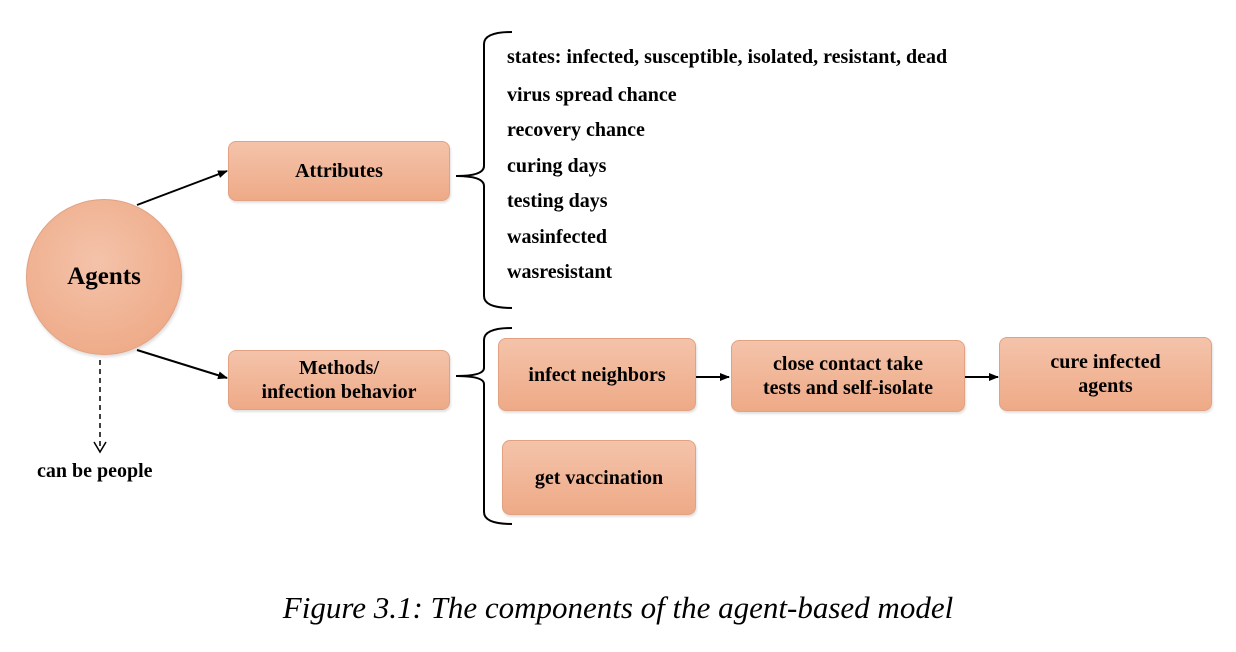 The height and width of the screenshot is (652, 1236). I want to click on methods-brace, so click(484, 426).